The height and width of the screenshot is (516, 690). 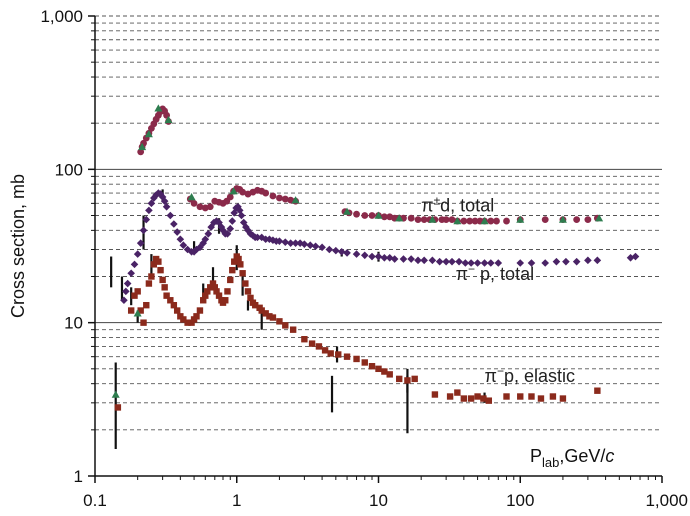 I want to click on x-axis-title-units: ,GeV/, so click(x=582, y=456).